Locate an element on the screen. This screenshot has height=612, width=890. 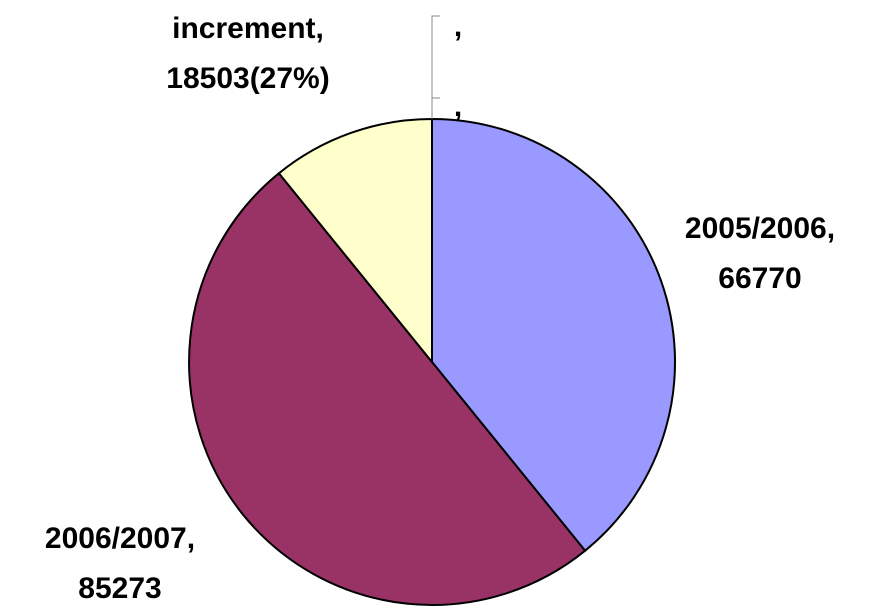
pie-slice is located at coordinates (355, 241).